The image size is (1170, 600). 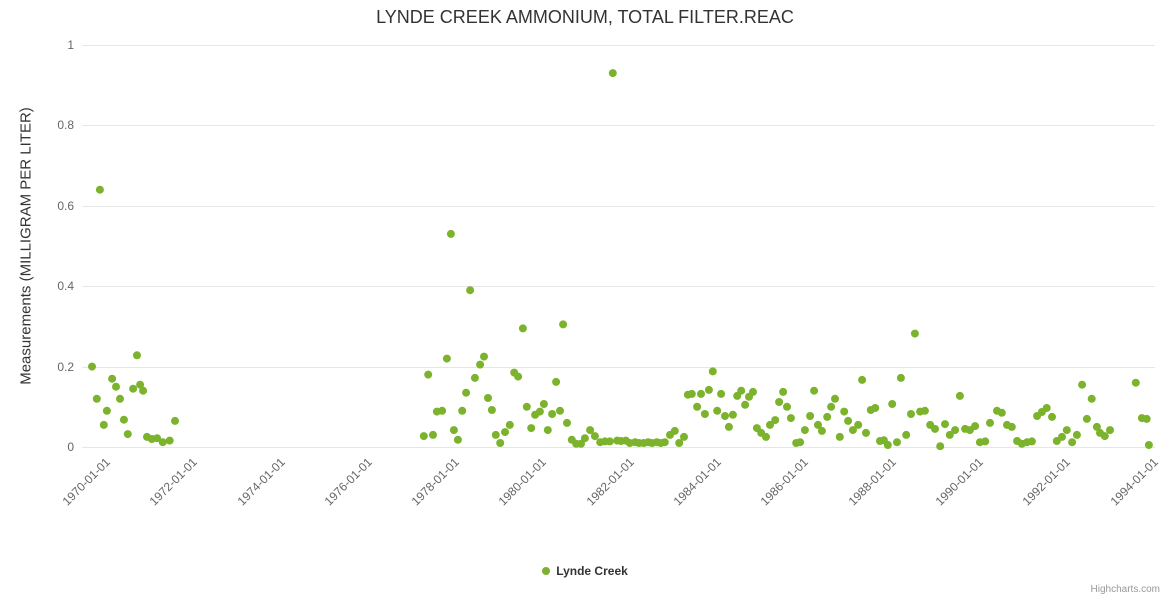 I want to click on legend-item-lynde-creek: Lynde Creek, so click(x=585, y=571).